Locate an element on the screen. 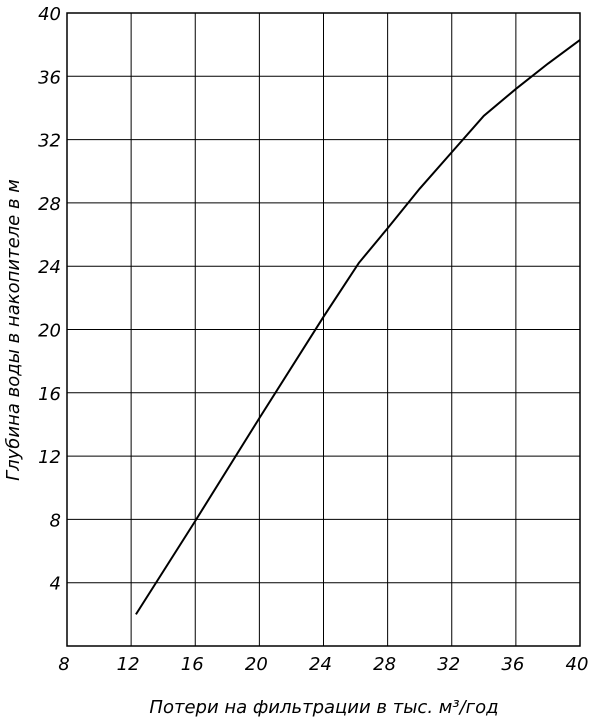 The image size is (597, 725). y-tick-label: 28 is located at coordinates (49, 204).